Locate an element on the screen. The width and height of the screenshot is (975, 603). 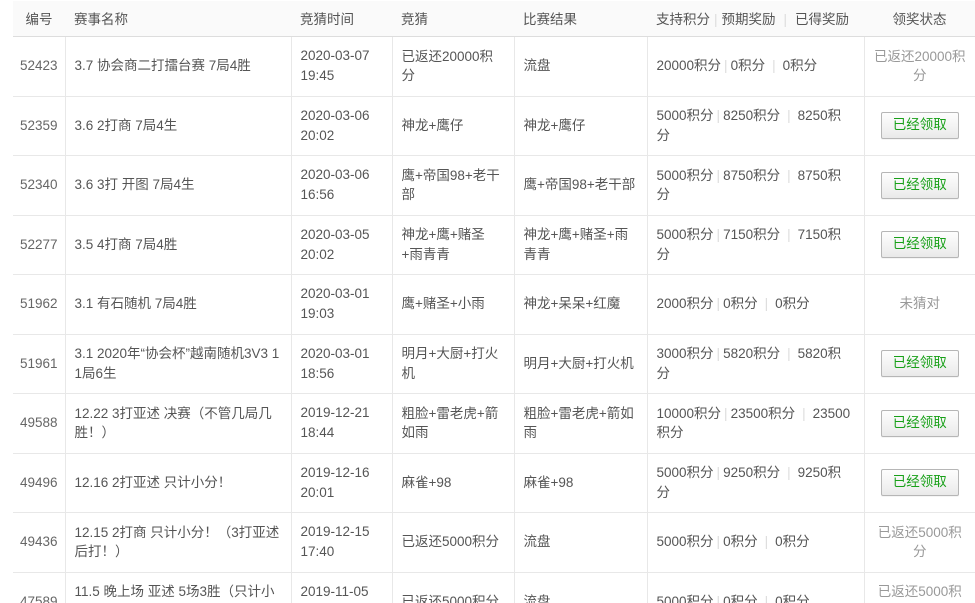
column-header-status: 领奖状态 is located at coordinates (919, 18).